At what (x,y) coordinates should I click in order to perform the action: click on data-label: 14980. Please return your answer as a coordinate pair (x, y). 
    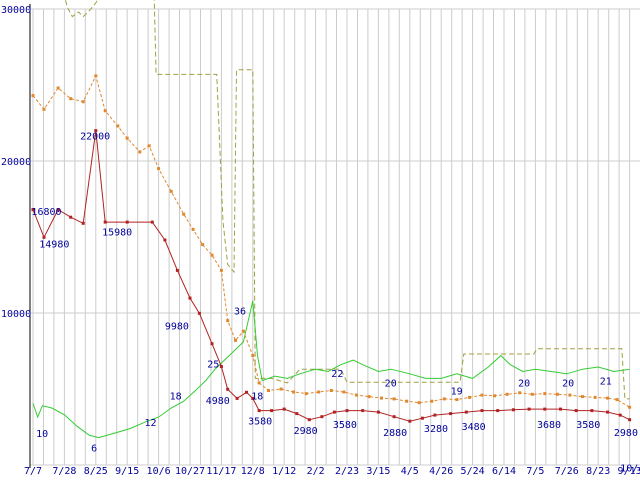
    Looking at the image, I should click on (54, 245).